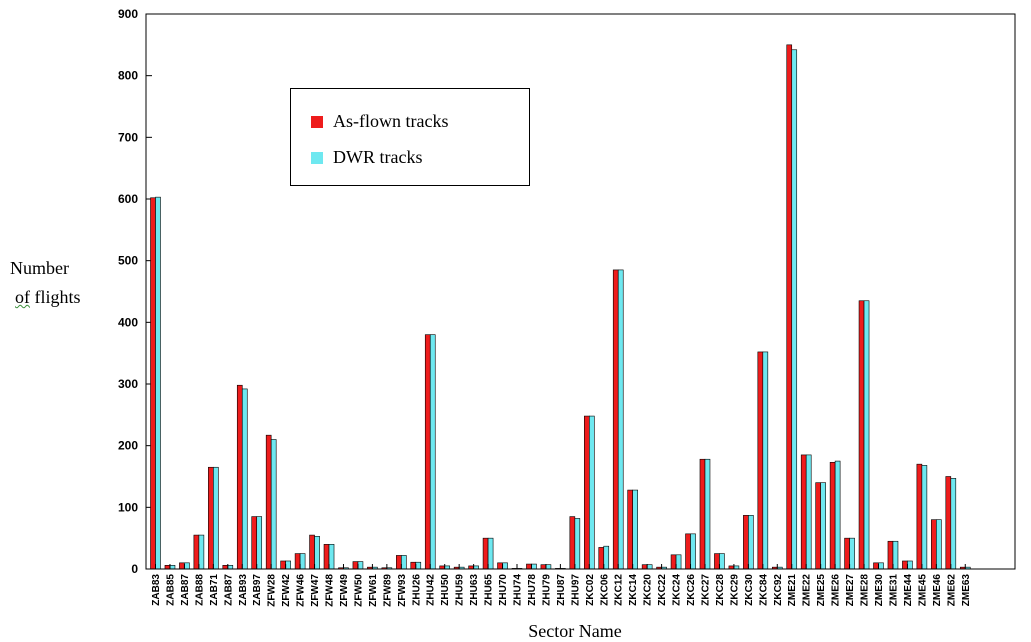 This screenshot has width=1031, height=642. What do you see at coordinates (604, 590) in the screenshot?
I see `x-tick-label: ZKC06` at bounding box center [604, 590].